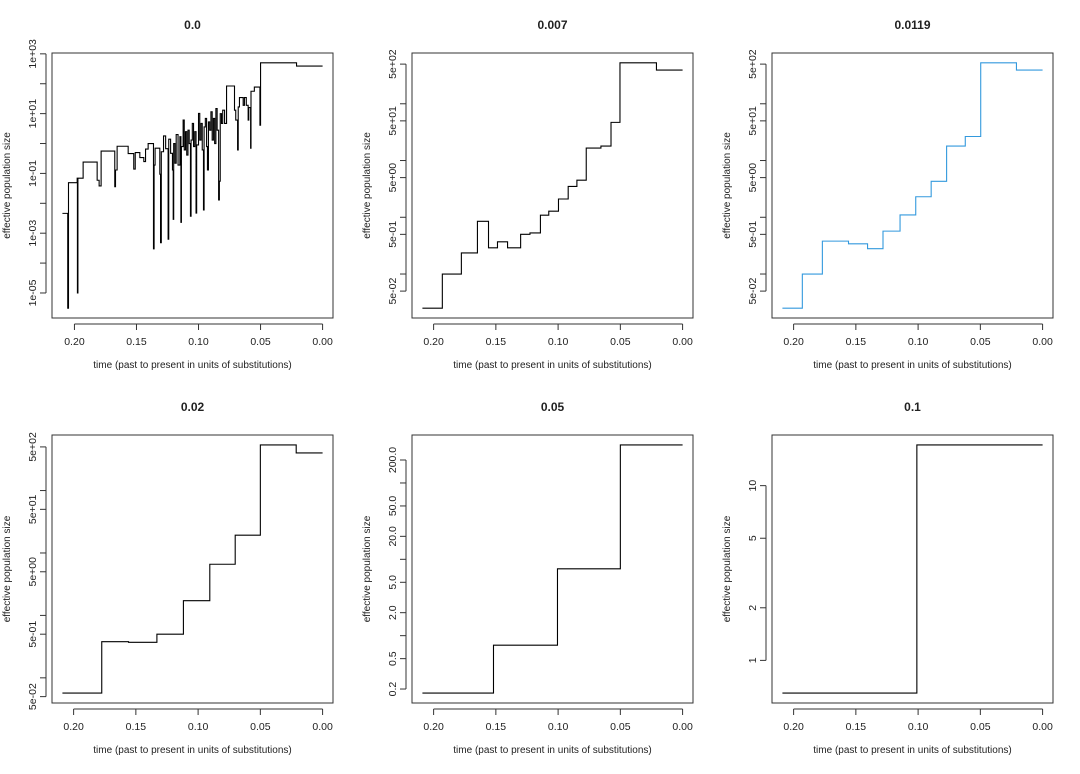  Describe the element at coordinates (33, 292) in the screenshot. I see `y-tick-label: 1e-05` at that location.